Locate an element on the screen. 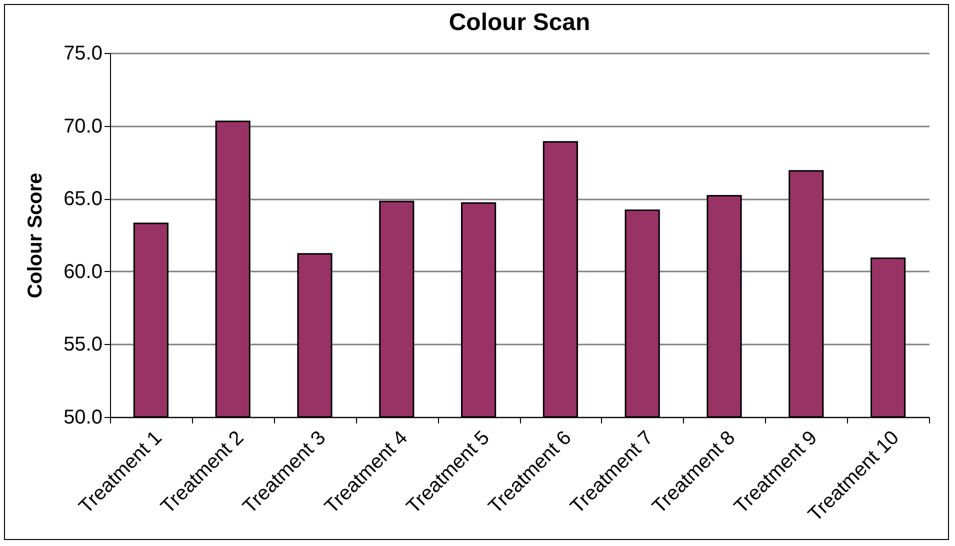 The image size is (955, 546). y-tick-label: 75.0 is located at coordinates (83, 53).